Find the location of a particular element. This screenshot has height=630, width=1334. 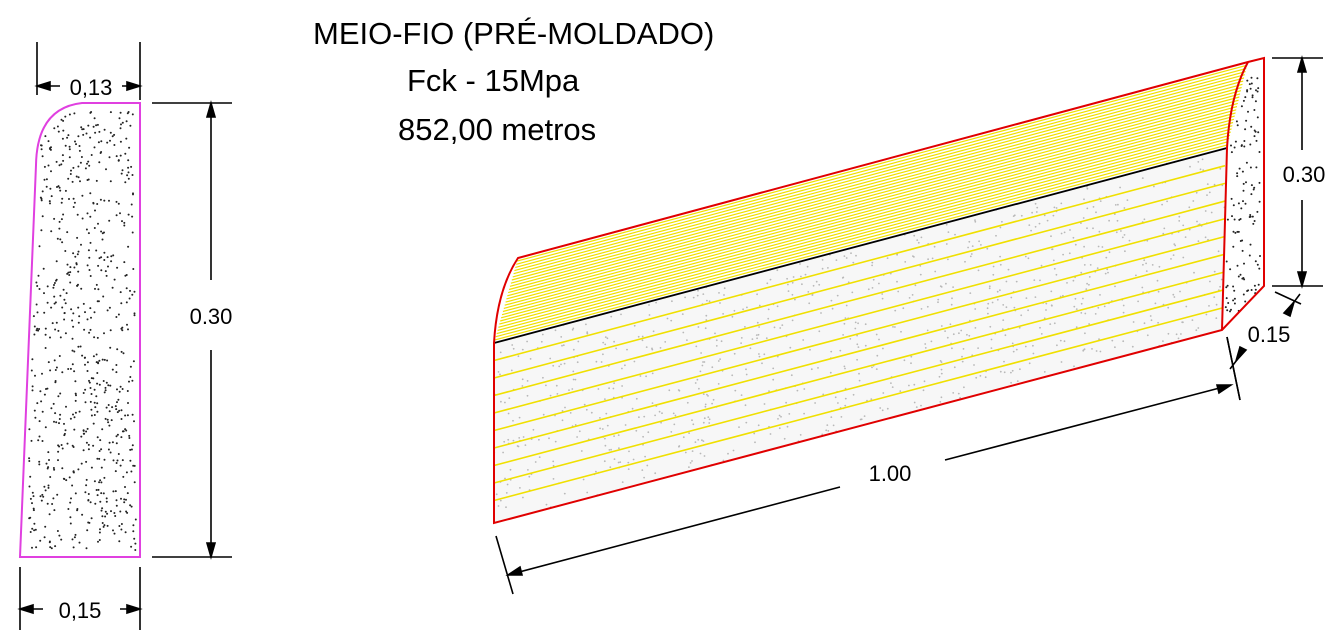

fck-label: Fck - 15Mpa is located at coordinates (493, 80).